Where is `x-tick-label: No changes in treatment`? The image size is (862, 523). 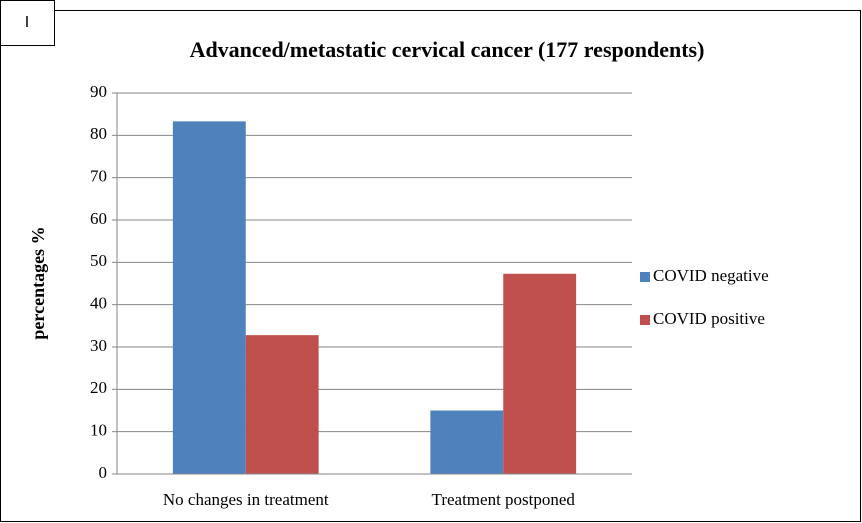 x-tick-label: No changes in treatment is located at coordinates (246, 499).